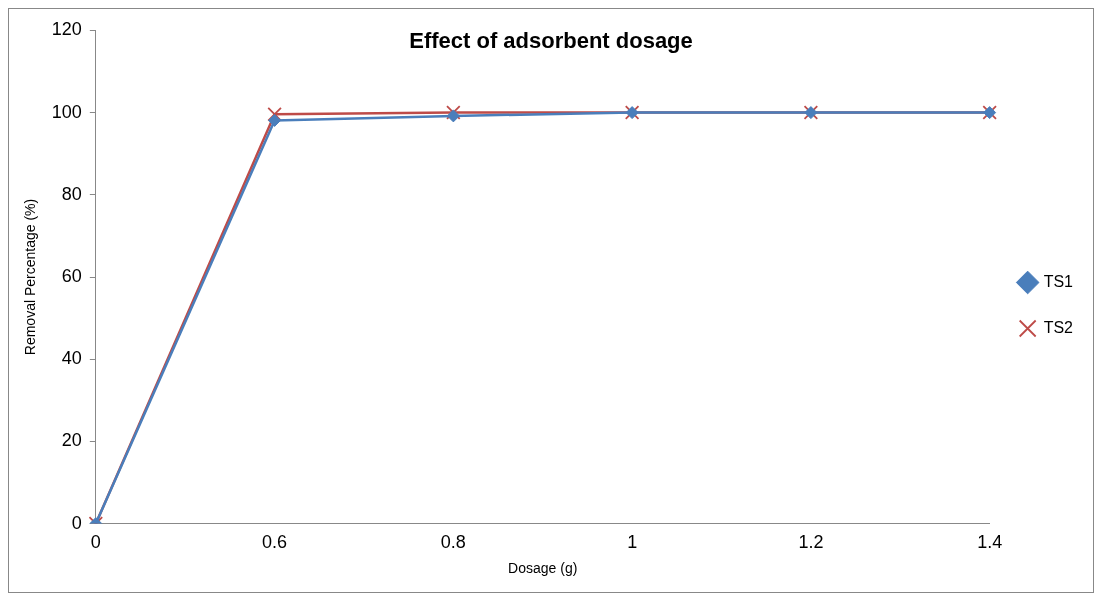  Describe the element at coordinates (95, 542) in the screenshot. I see `x-tick-label: 0` at that location.